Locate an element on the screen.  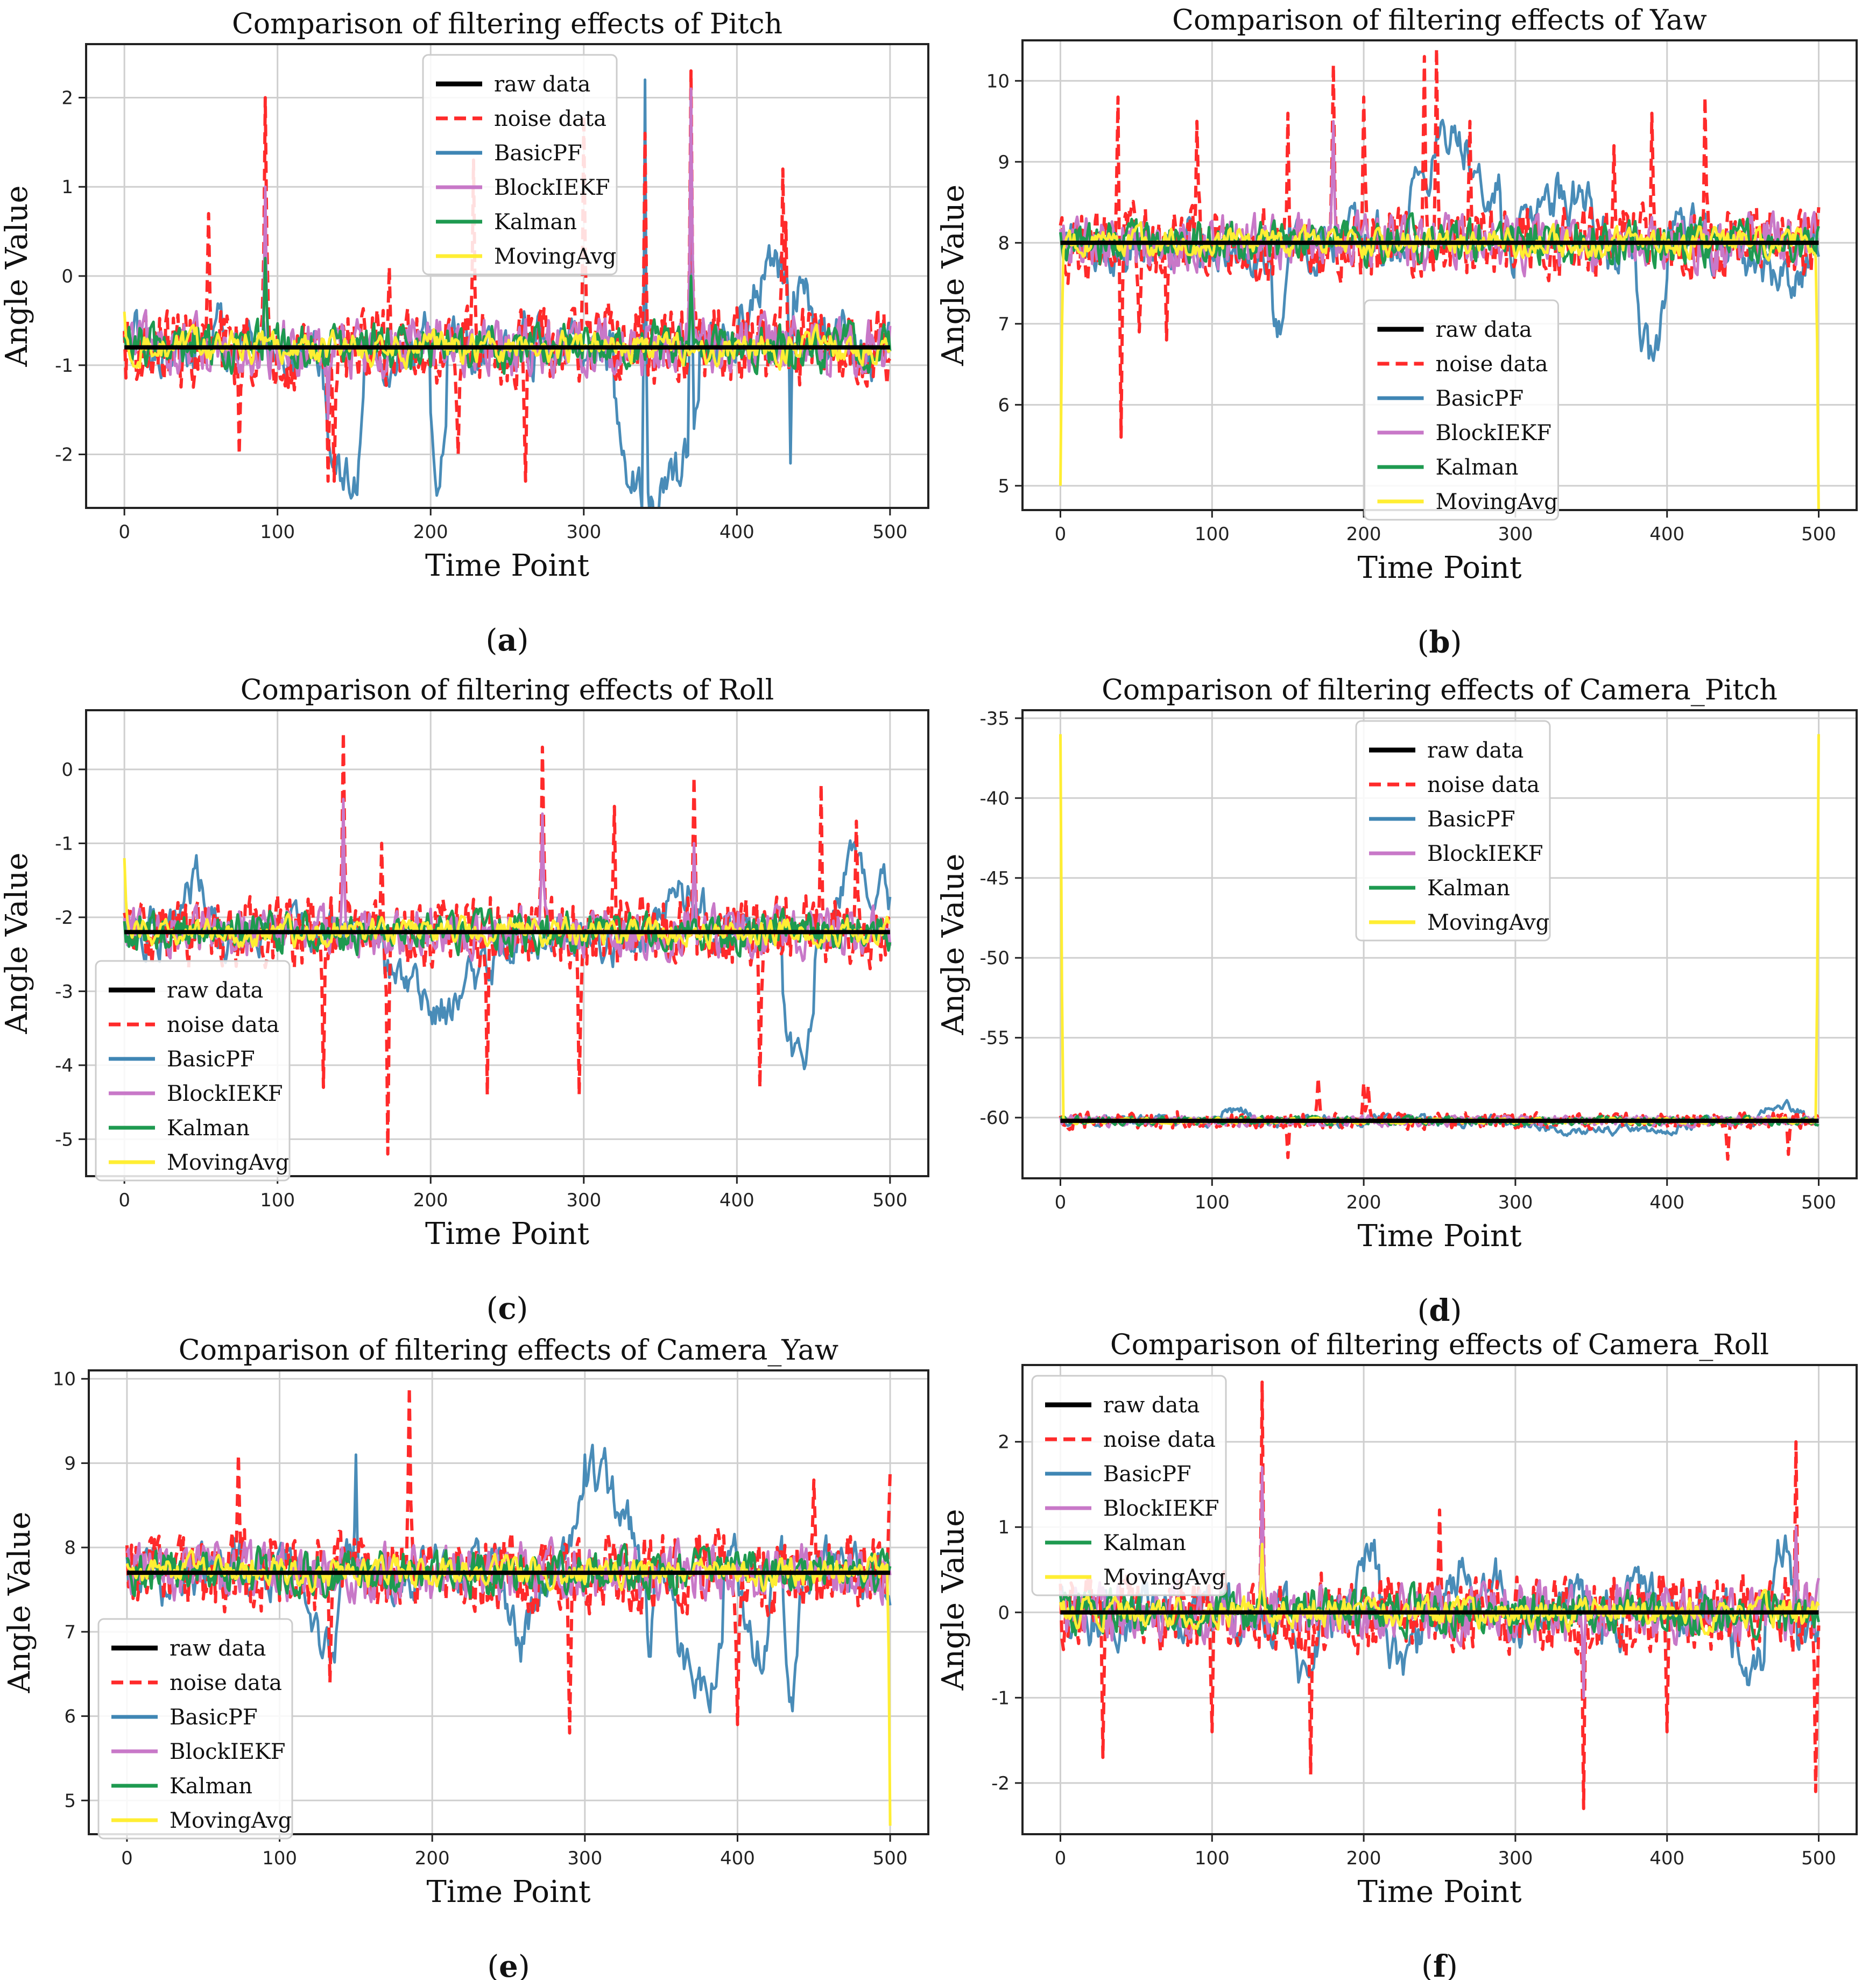
chart-title: Comparison of filtering effects of Pitch is located at coordinates (507, 24).